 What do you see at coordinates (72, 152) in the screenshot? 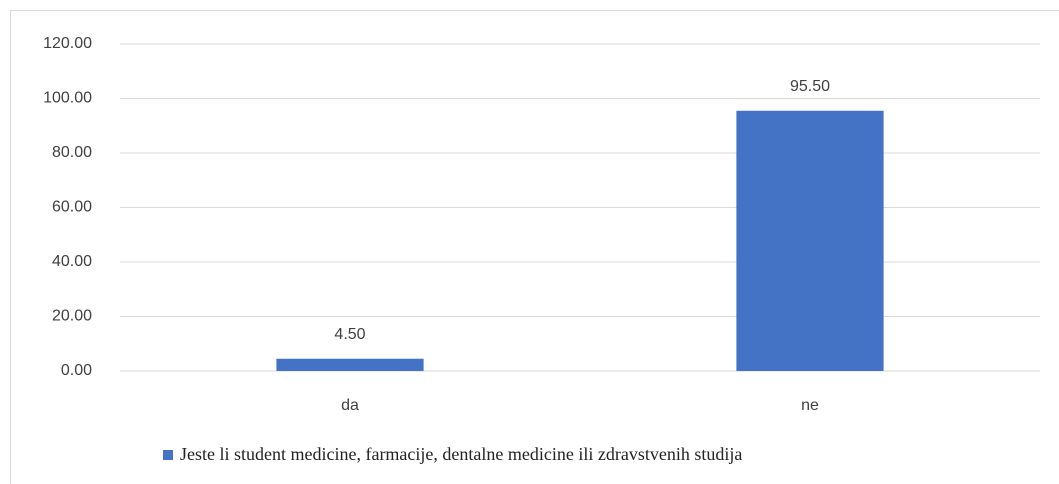
I see `y-tick-label: 80.00` at bounding box center [72, 152].